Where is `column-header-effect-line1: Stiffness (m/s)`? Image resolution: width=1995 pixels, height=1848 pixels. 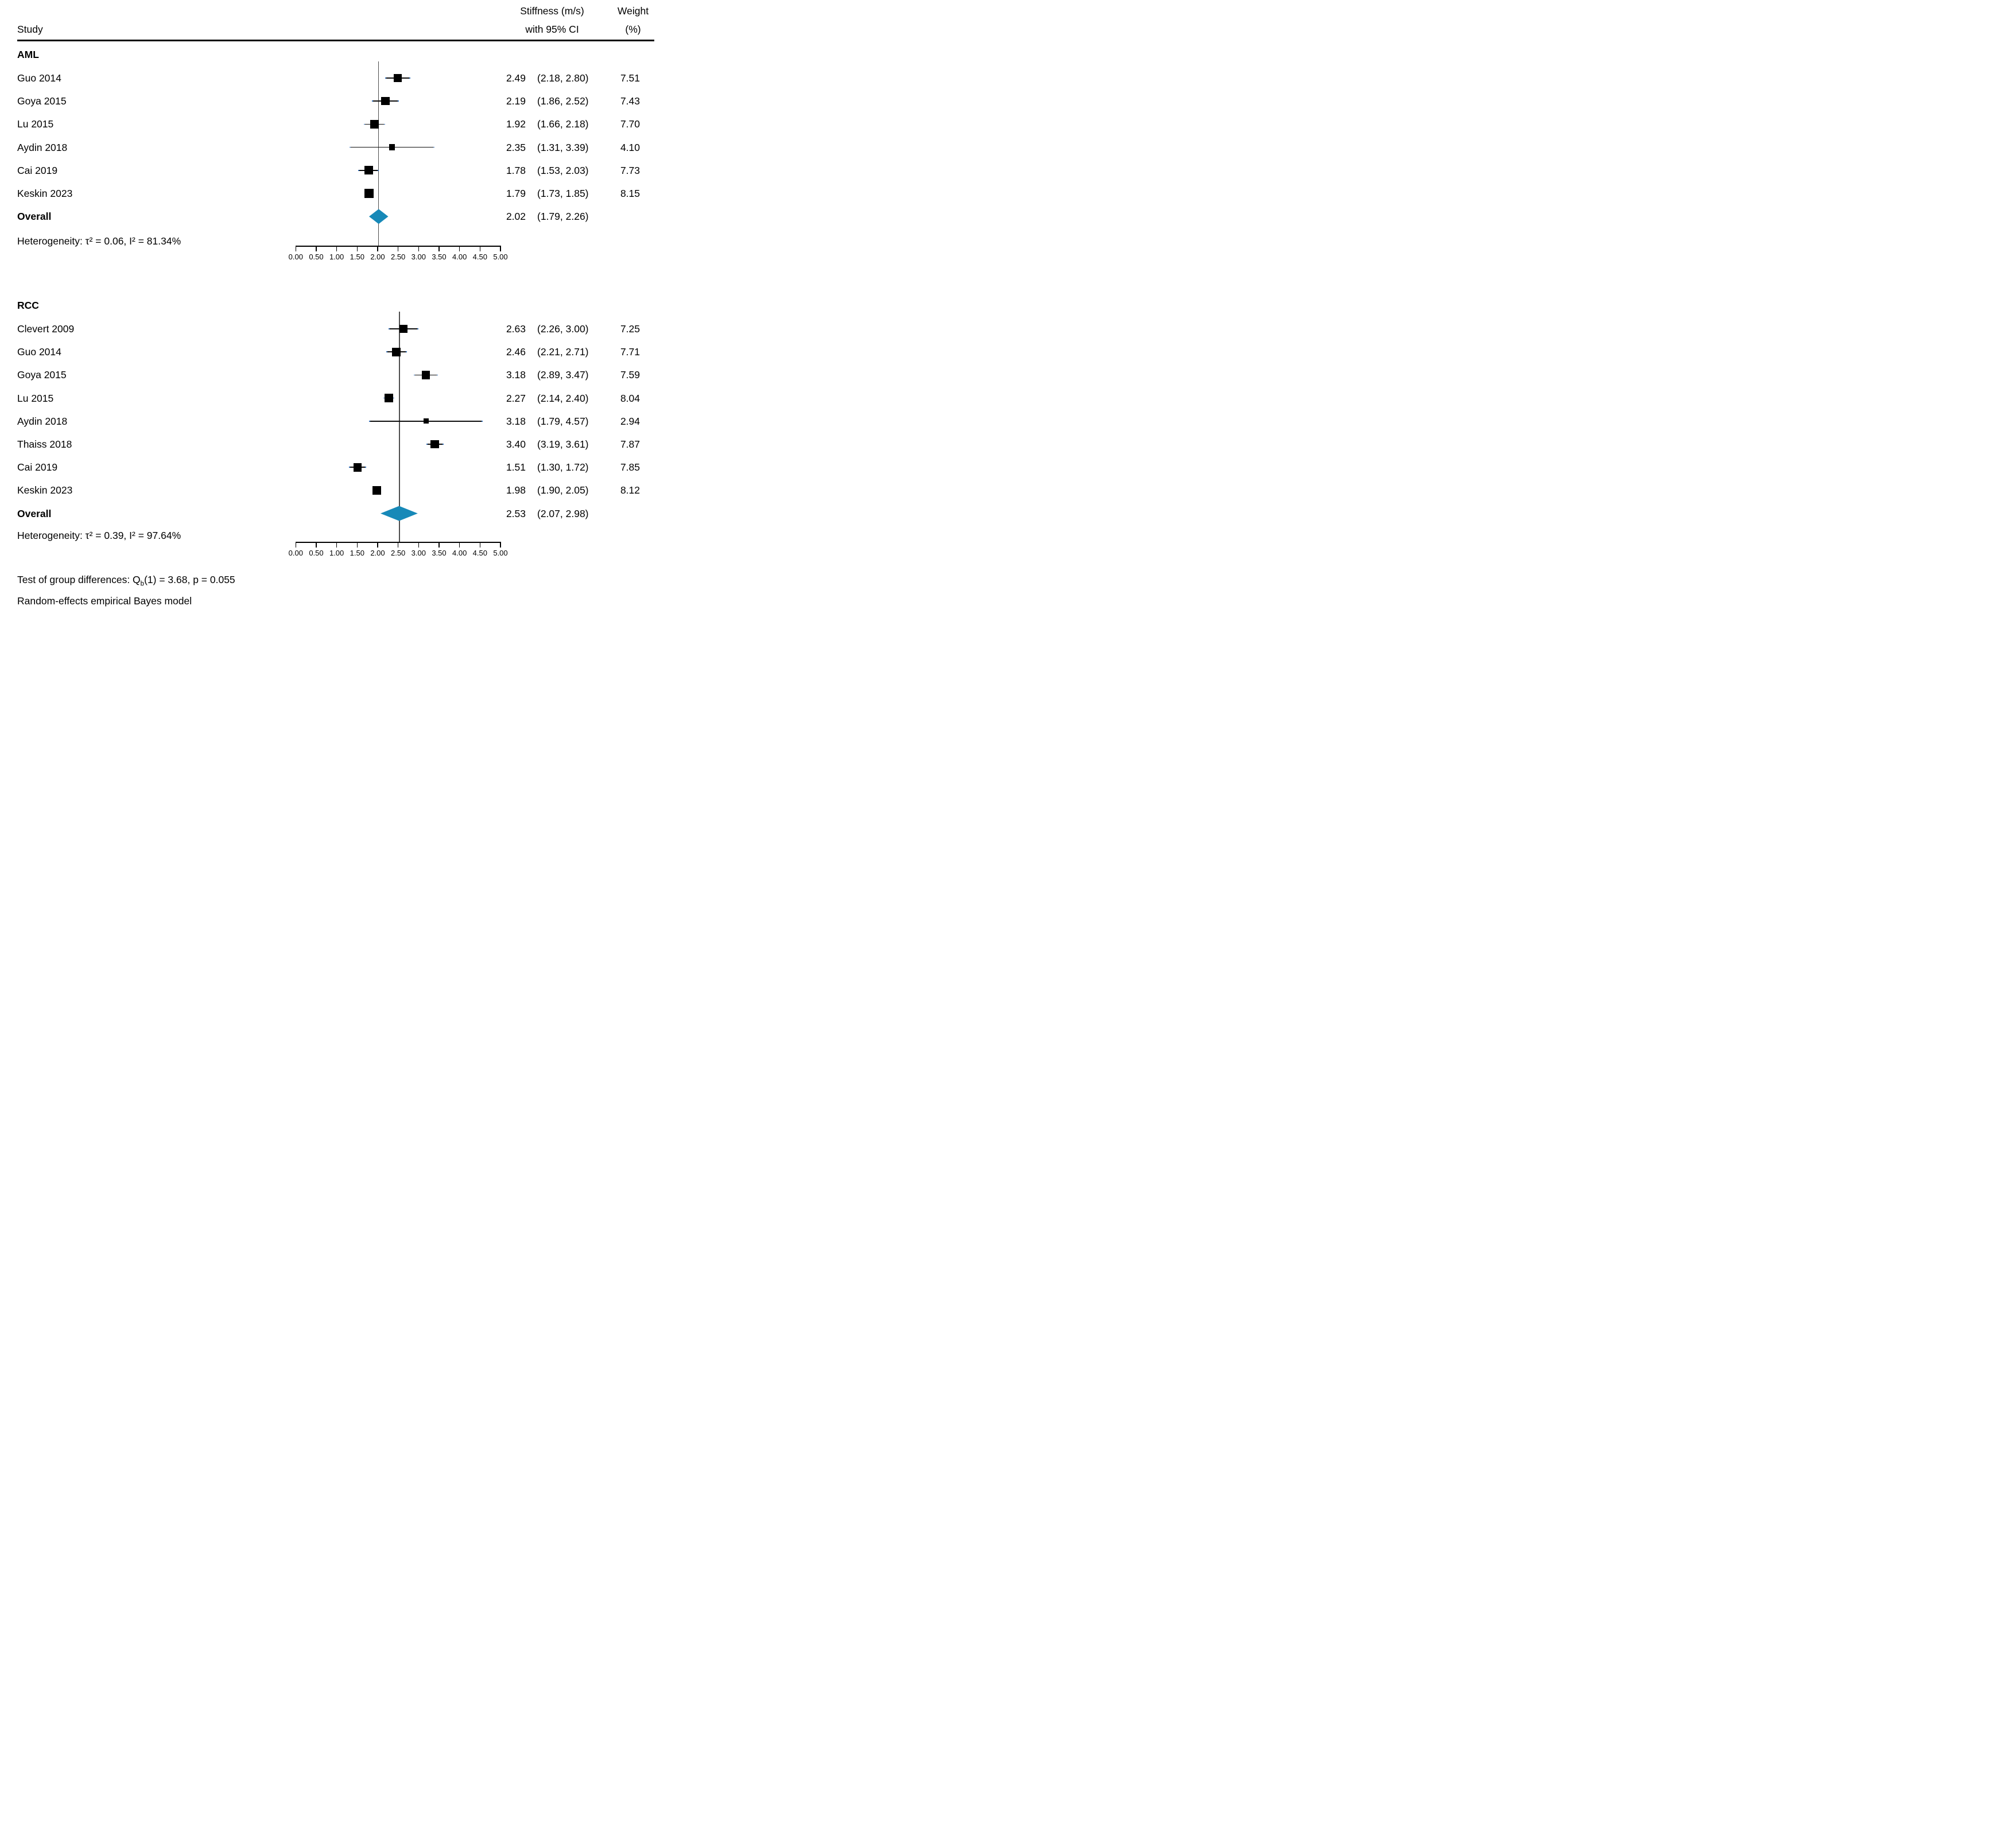 column-header-effect-line1: Stiffness (m/s) is located at coordinates (552, 11).